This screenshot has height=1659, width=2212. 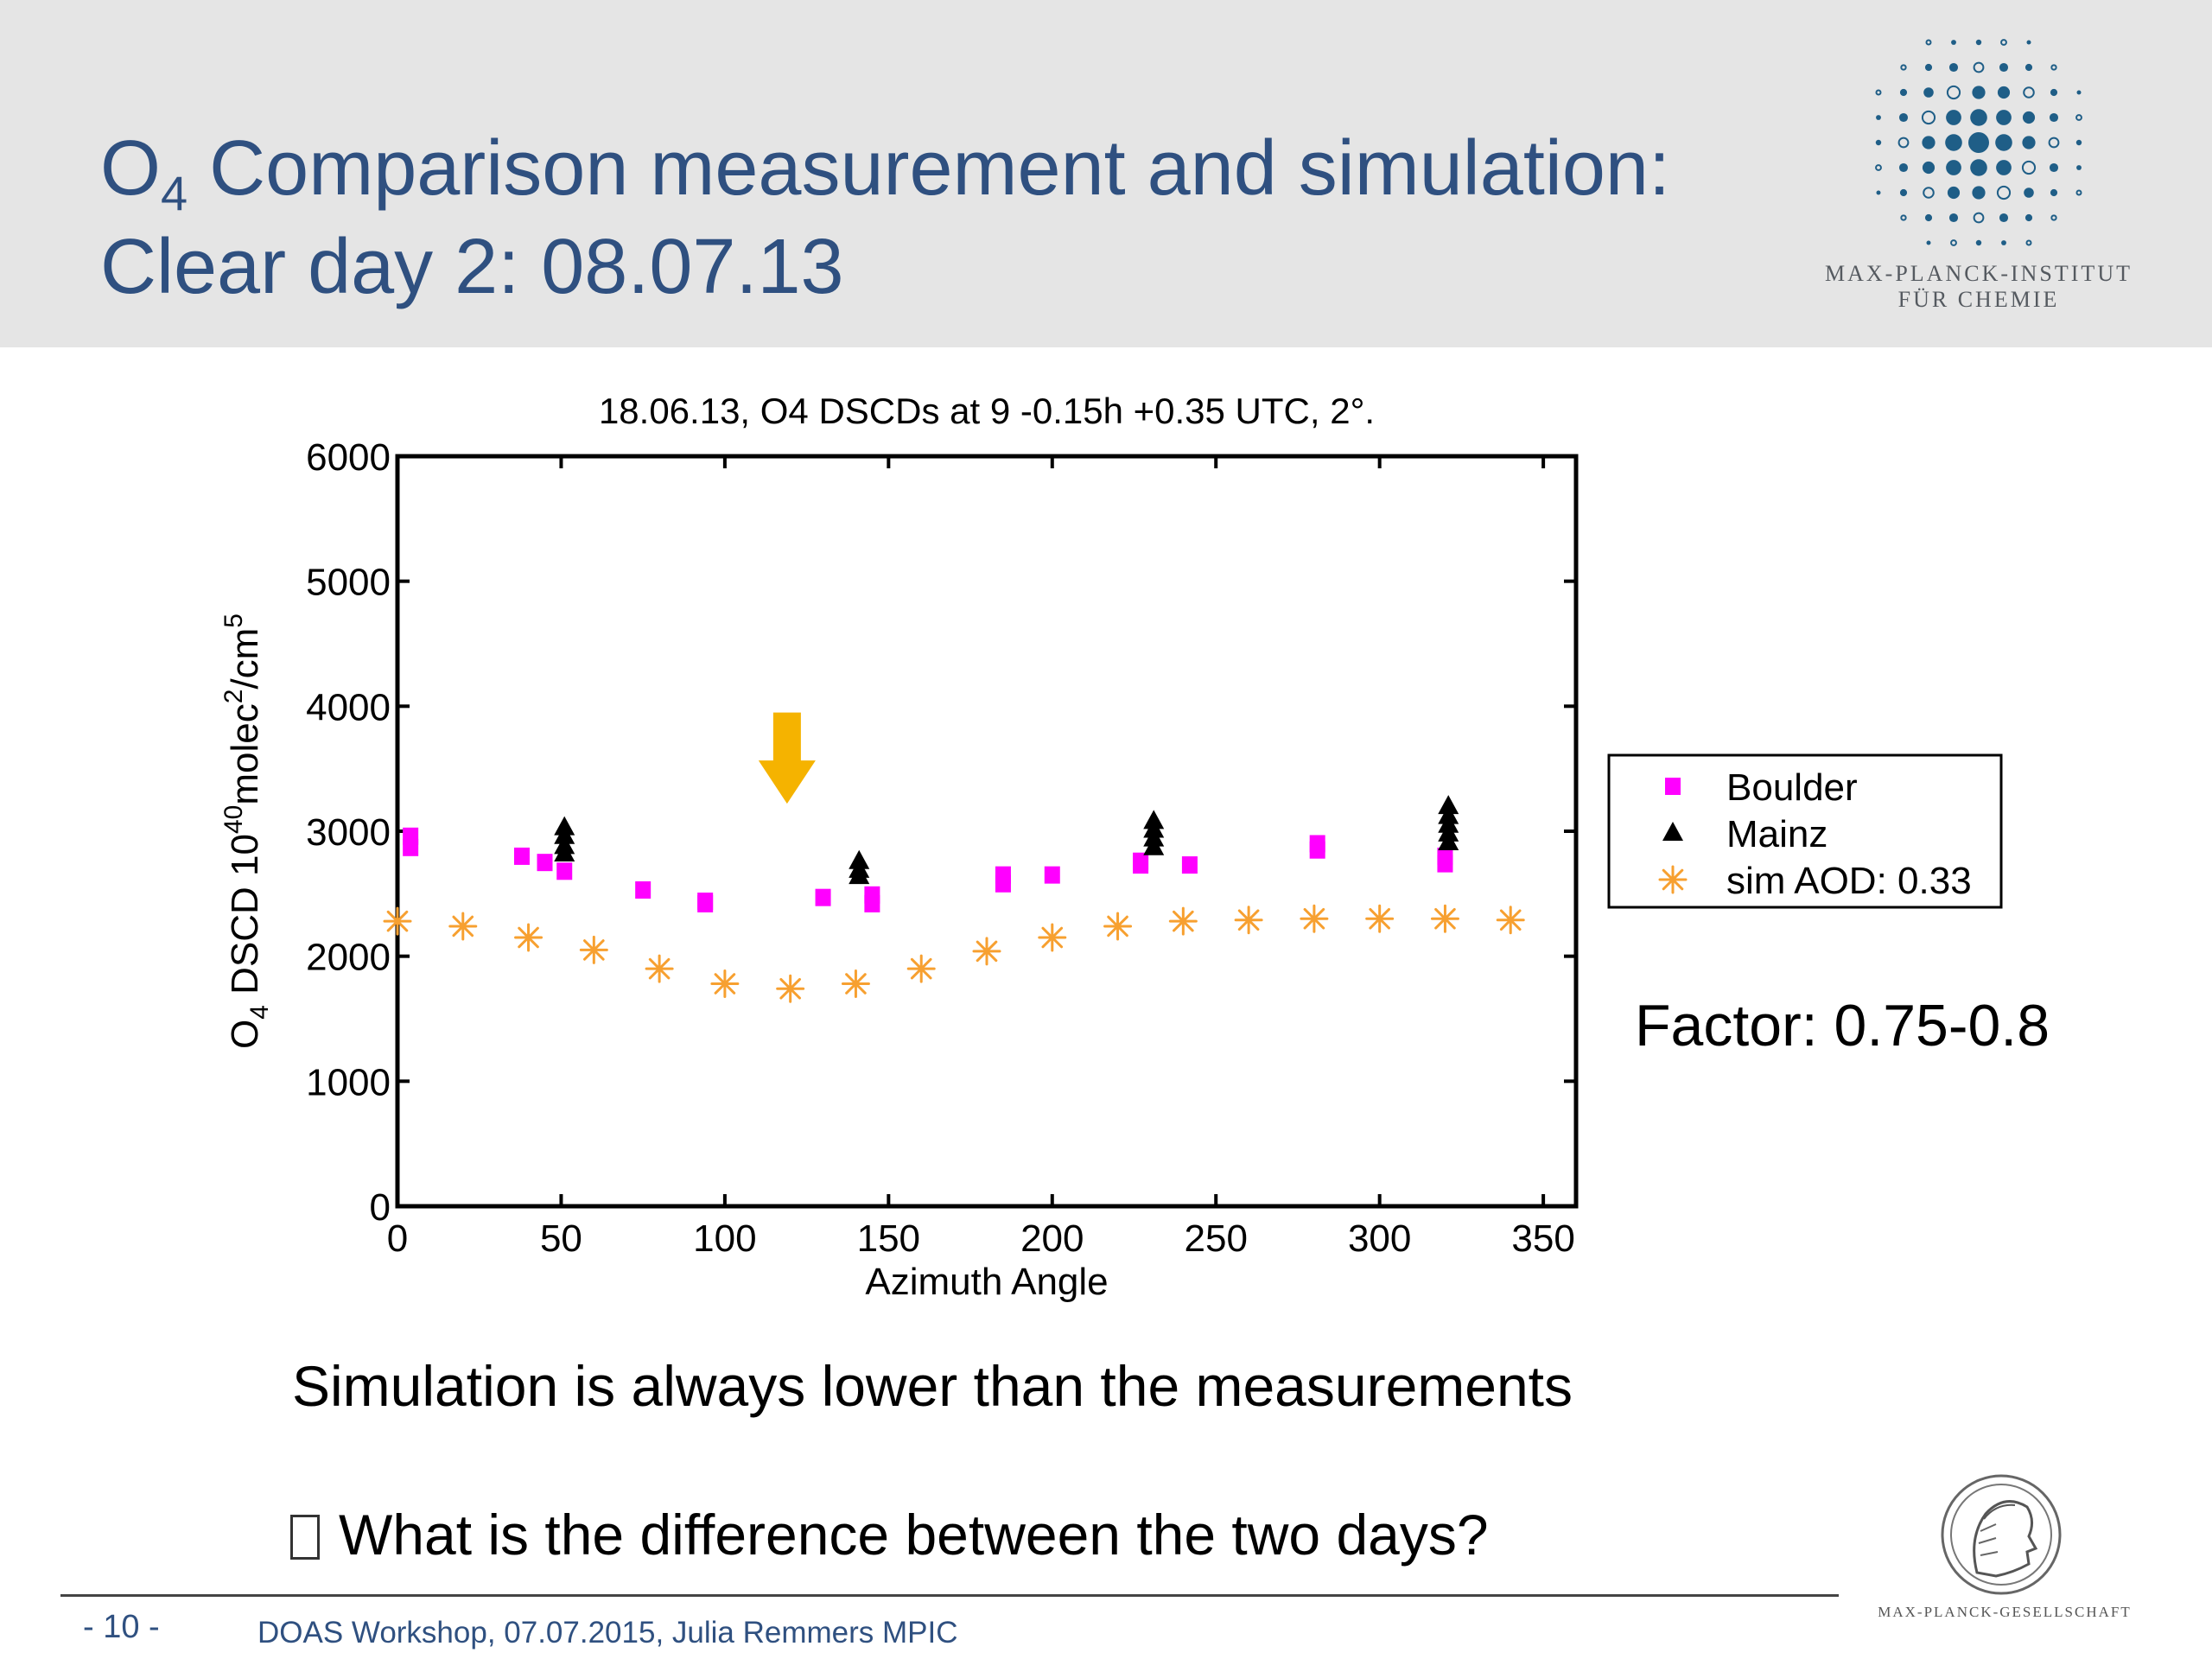 What do you see at coordinates (174, 193) in the screenshot?
I see `title-subscript: 4` at bounding box center [174, 193].